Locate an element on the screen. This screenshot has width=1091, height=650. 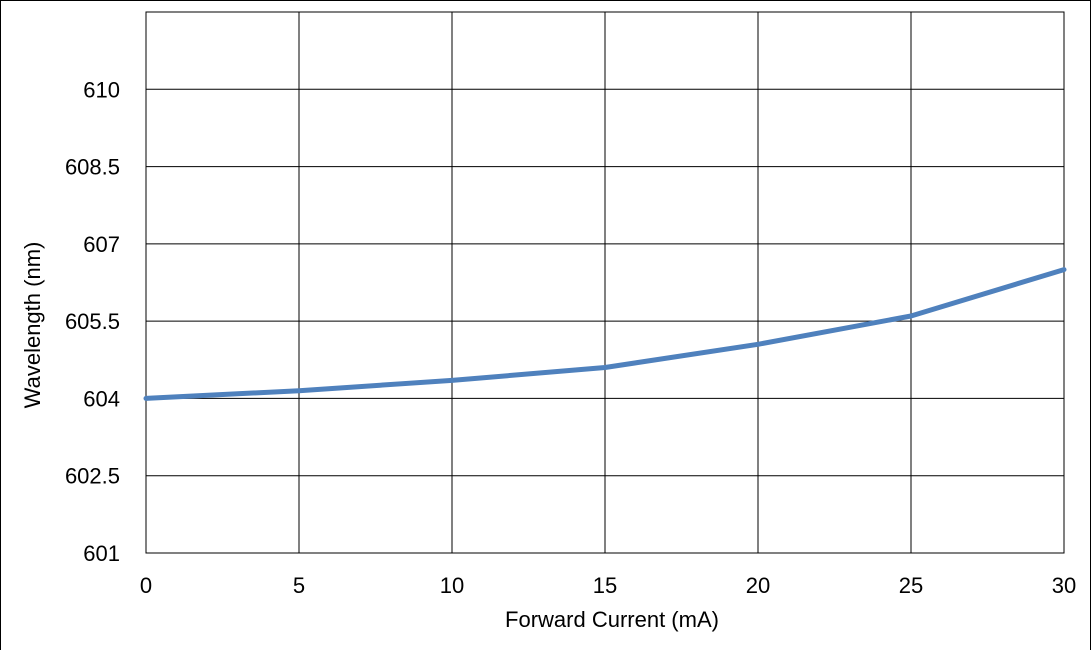
y-tick-label: 608.5 is located at coordinates (92, 167).